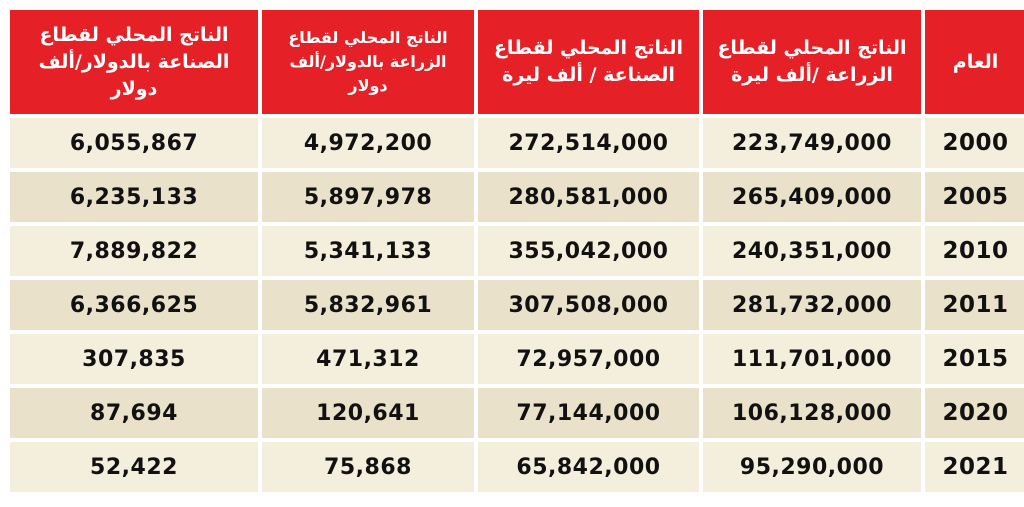 The image size is (1024, 507). What do you see at coordinates (974, 305) in the screenshot?
I see `cell-year: 2011` at bounding box center [974, 305].